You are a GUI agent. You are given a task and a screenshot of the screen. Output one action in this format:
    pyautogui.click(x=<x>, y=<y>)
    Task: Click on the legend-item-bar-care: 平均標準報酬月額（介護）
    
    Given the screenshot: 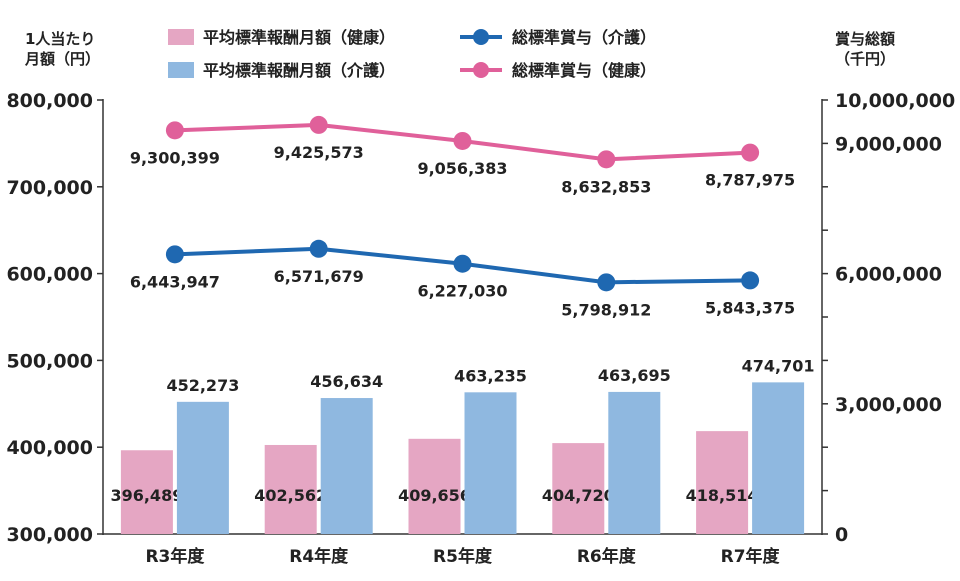 What is the action you would take?
    pyautogui.click(x=281, y=70)
    